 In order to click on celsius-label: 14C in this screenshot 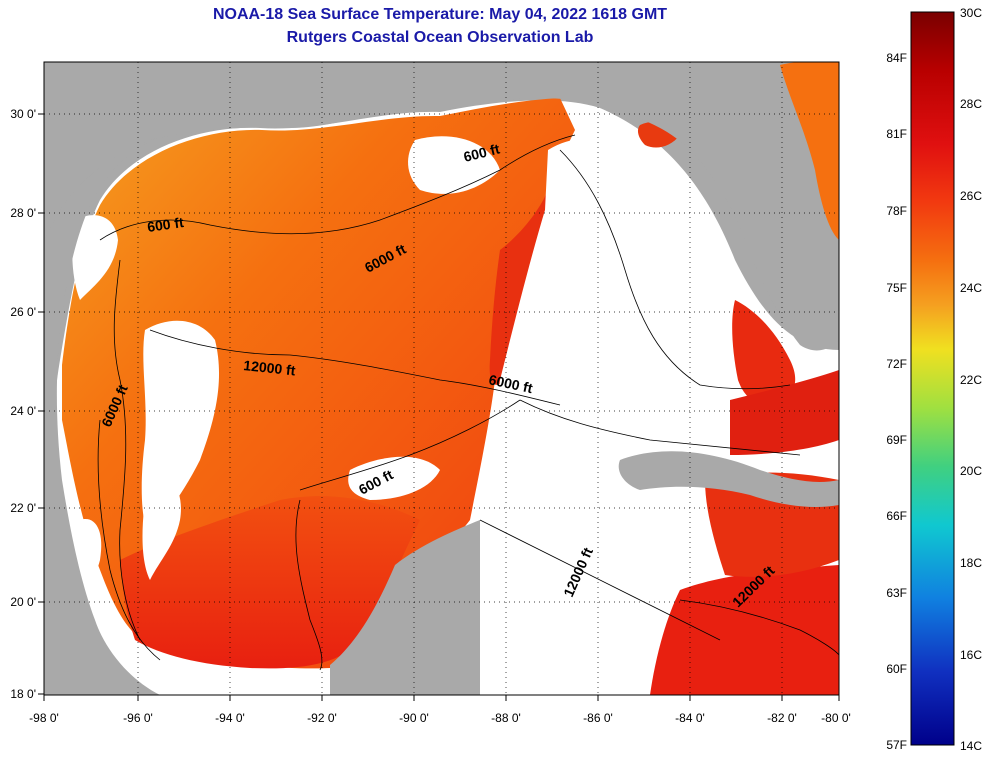, I will do `click(971, 746)`.